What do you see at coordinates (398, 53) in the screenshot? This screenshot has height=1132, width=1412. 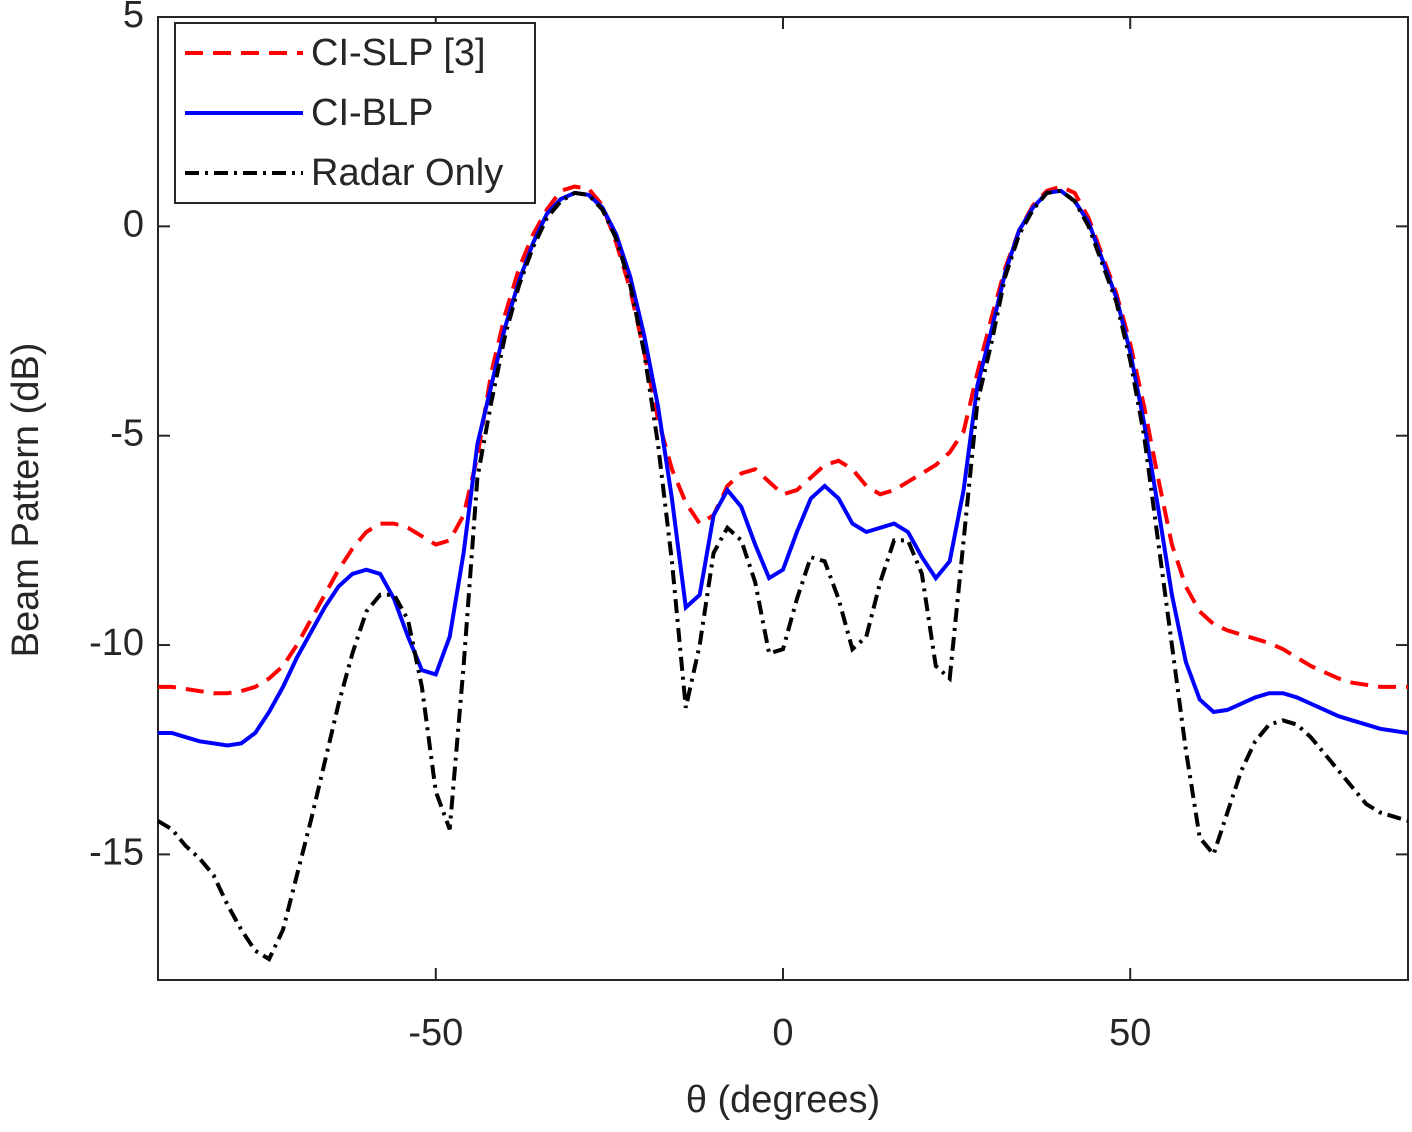 I see `legend-label: CI-SLP [3]` at bounding box center [398, 53].